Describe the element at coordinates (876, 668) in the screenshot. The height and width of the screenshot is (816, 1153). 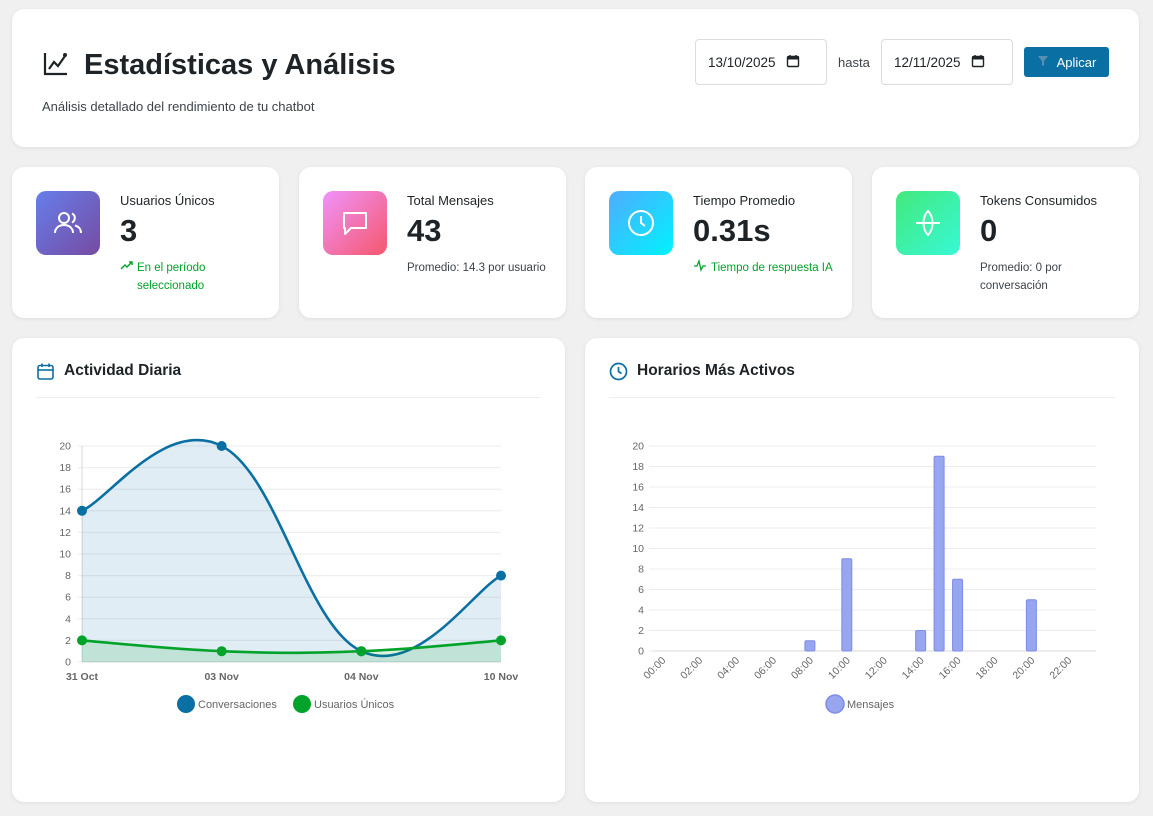
I see `x-tick-label: 12:00` at that location.